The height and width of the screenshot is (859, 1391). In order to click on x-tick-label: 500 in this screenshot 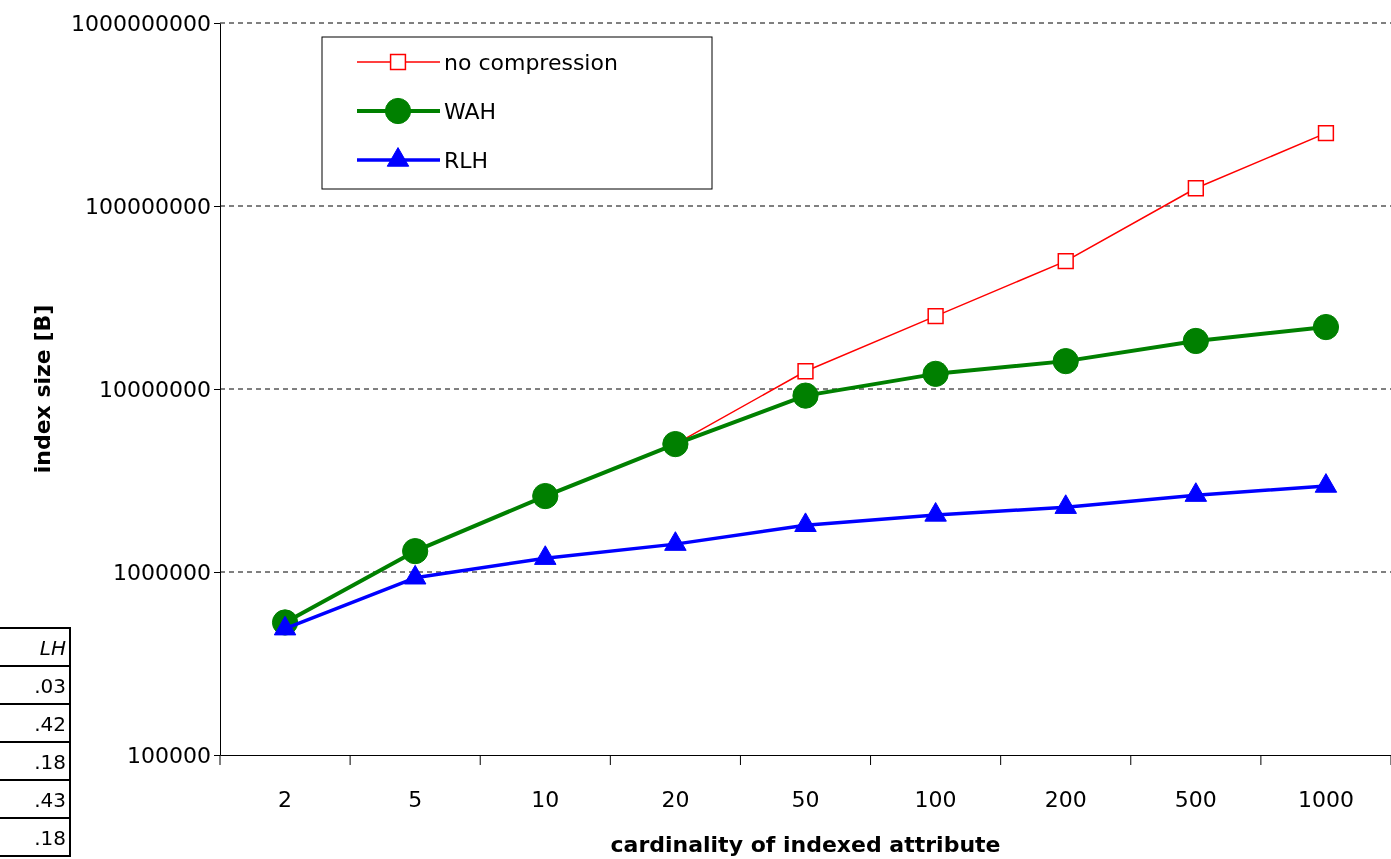, I will do `click(1195, 799)`.